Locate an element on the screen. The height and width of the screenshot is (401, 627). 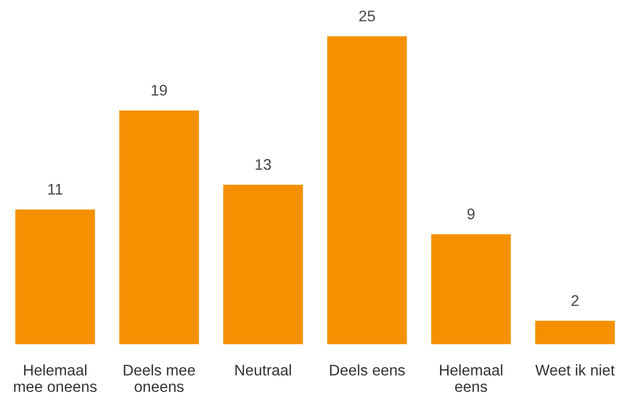
x-tick-label: Deels mee oneens is located at coordinates (159, 378).